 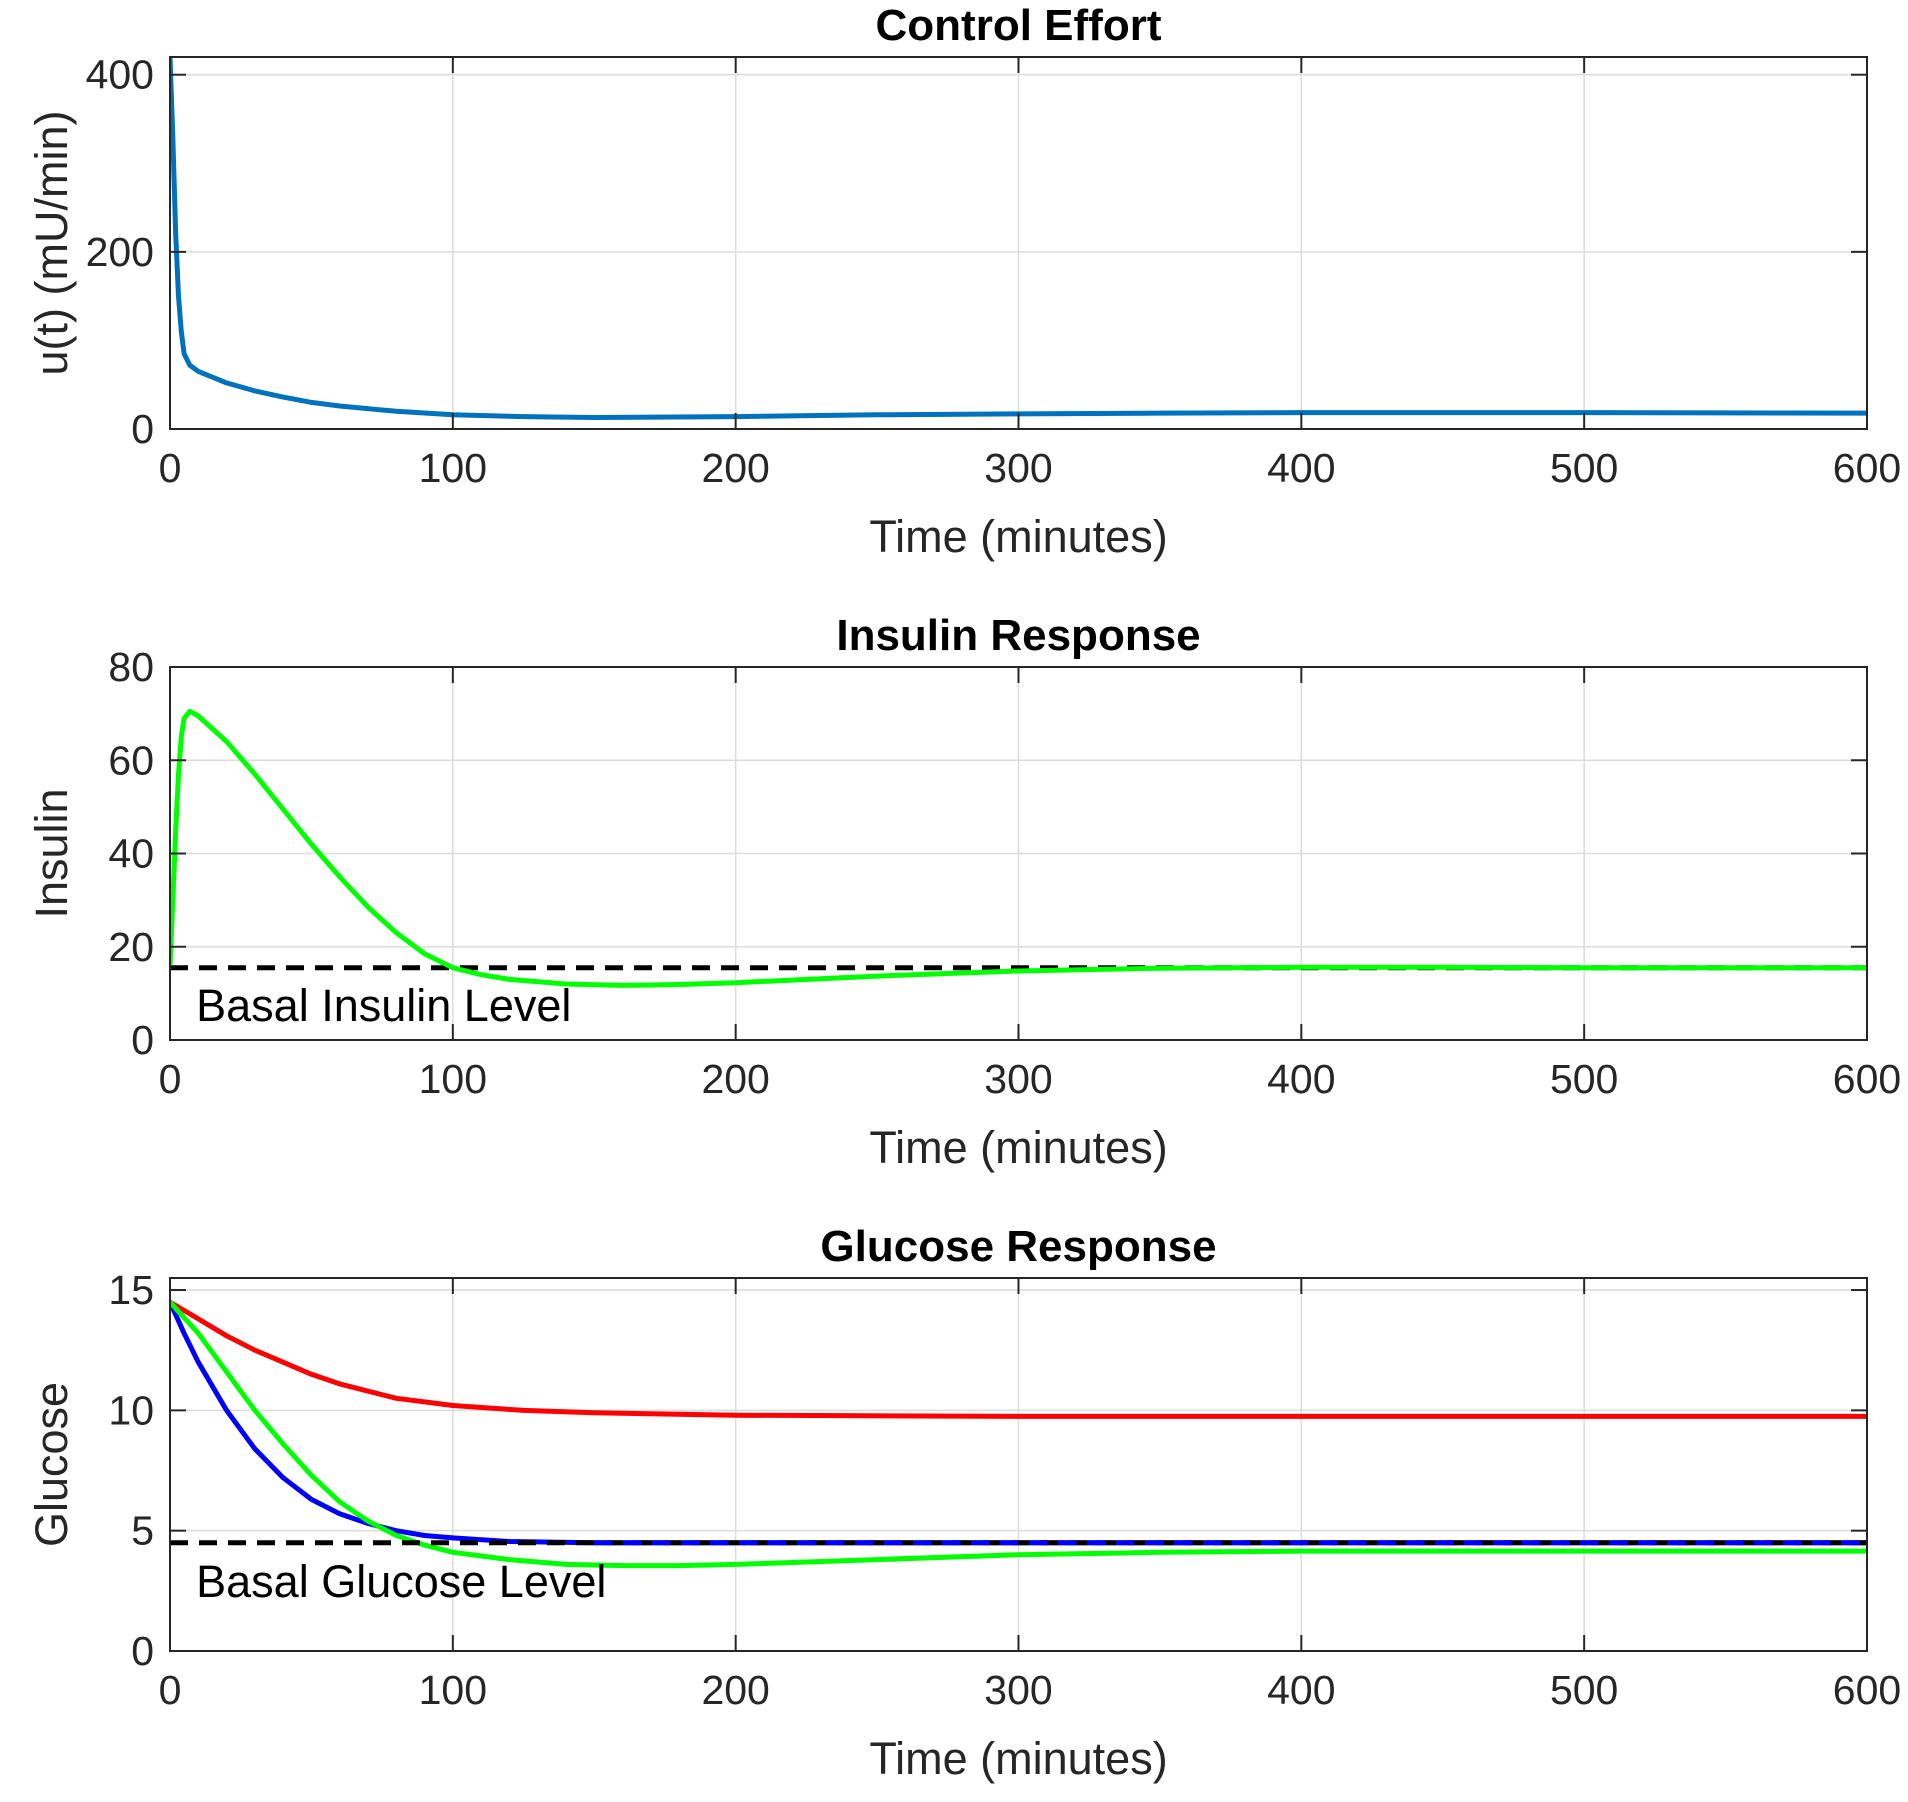 What do you see at coordinates (131, 667) in the screenshot?
I see `y-tick-label: 80` at bounding box center [131, 667].